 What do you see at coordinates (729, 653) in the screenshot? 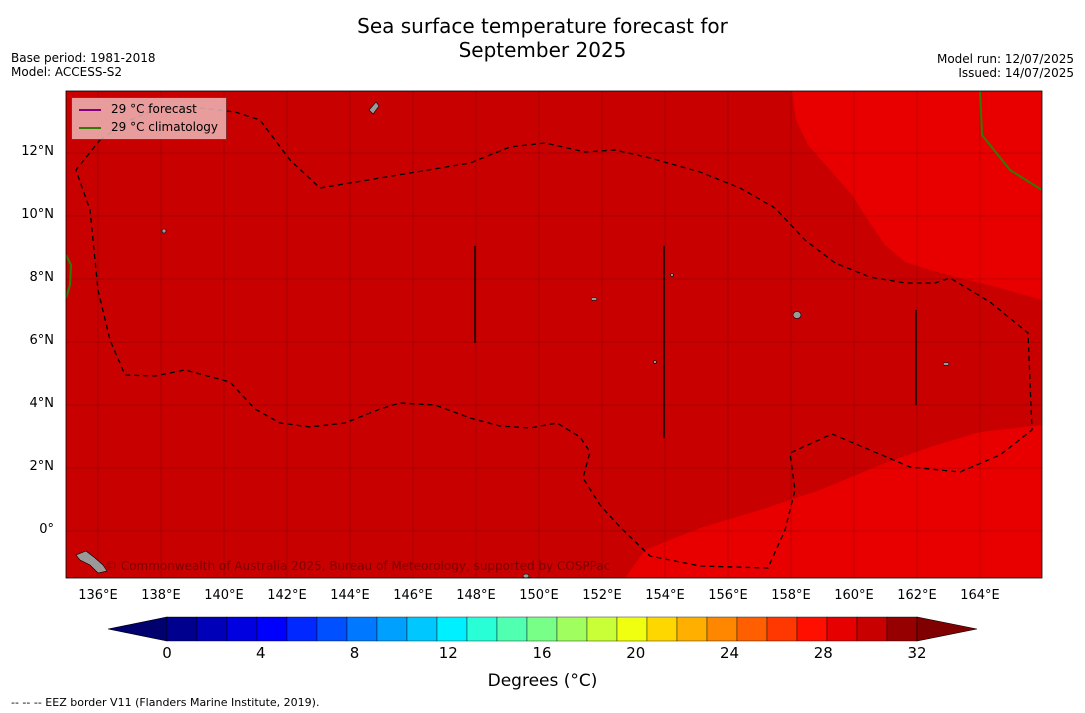
I see `colorbar-tick-label: 24` at bounding box center [729, 653].